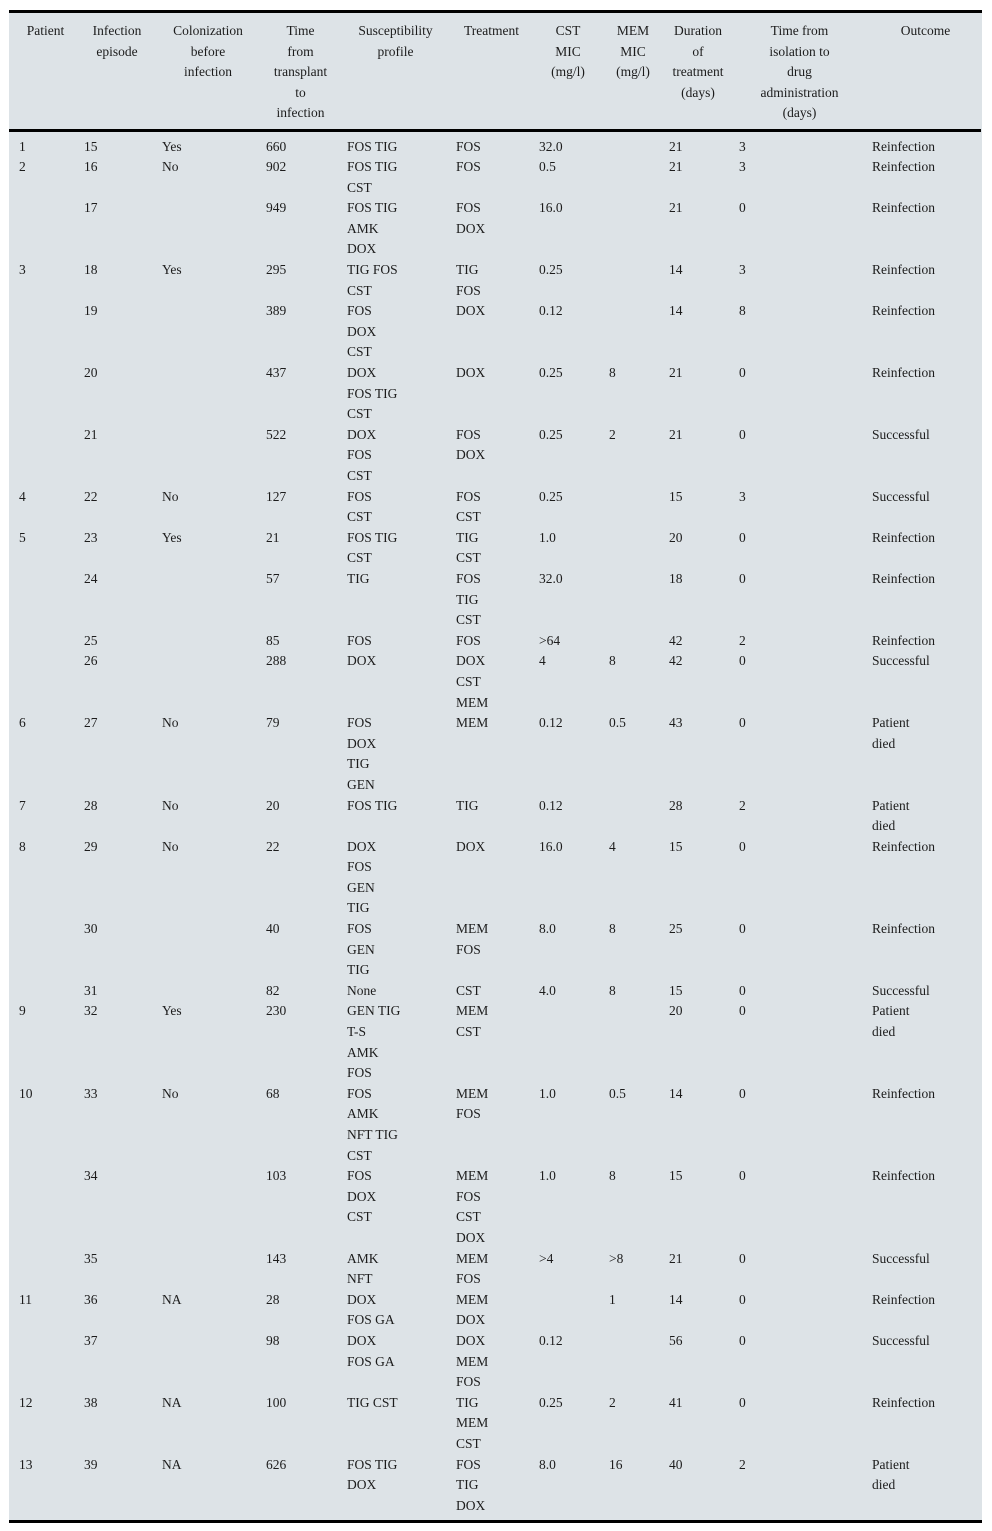  What do you see at coordinates (276, 146) in the screenshot?
I see `cell-time-from-transplant-to-infection: 660` at bounding box center [276, 146].